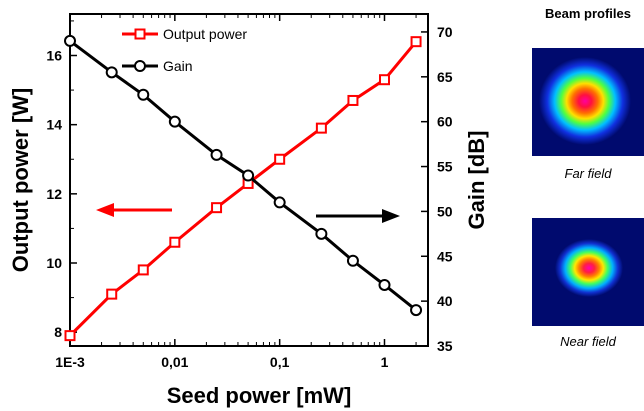  Describe the element at coordinates (588, 173) in the screenshot. I see `far-field-caption: Far field` at that location.